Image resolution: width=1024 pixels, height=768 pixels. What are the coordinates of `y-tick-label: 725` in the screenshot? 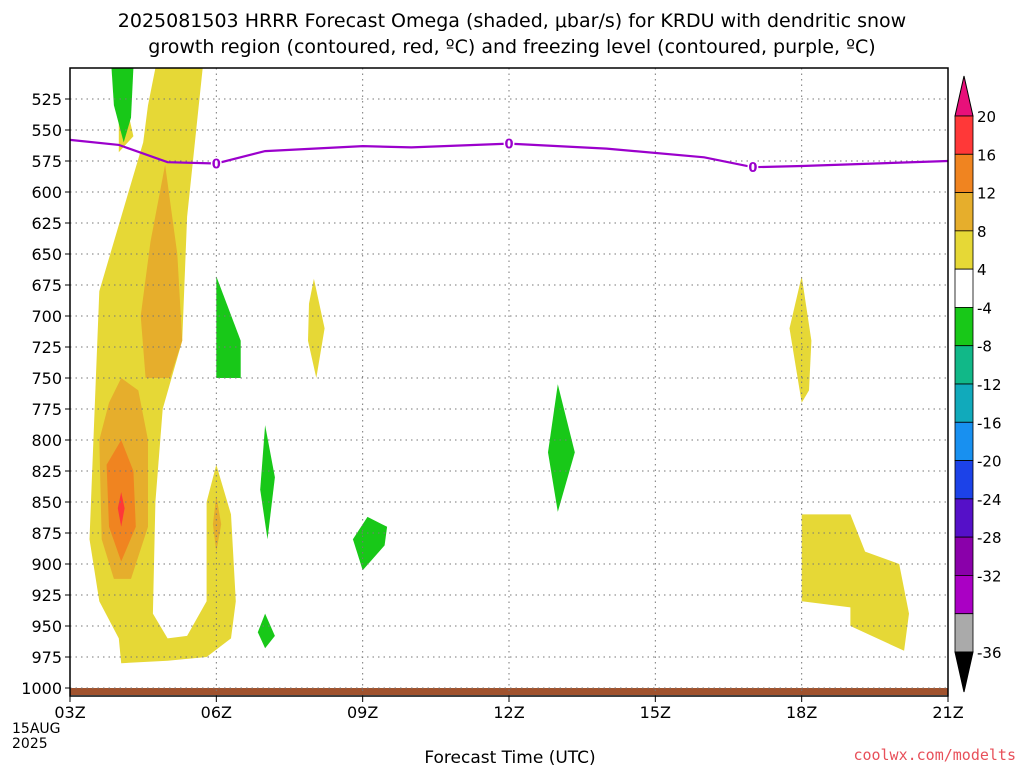 It's located at (46, 347).